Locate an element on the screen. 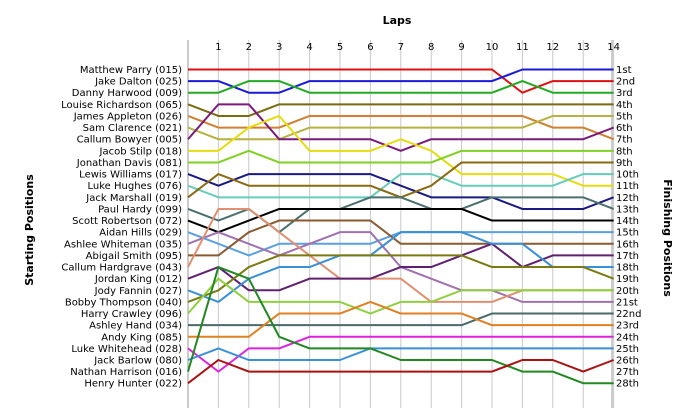 The image size is (700, 420). start-label: Bobby Thompson (040) is located at coordinates (123, 302).